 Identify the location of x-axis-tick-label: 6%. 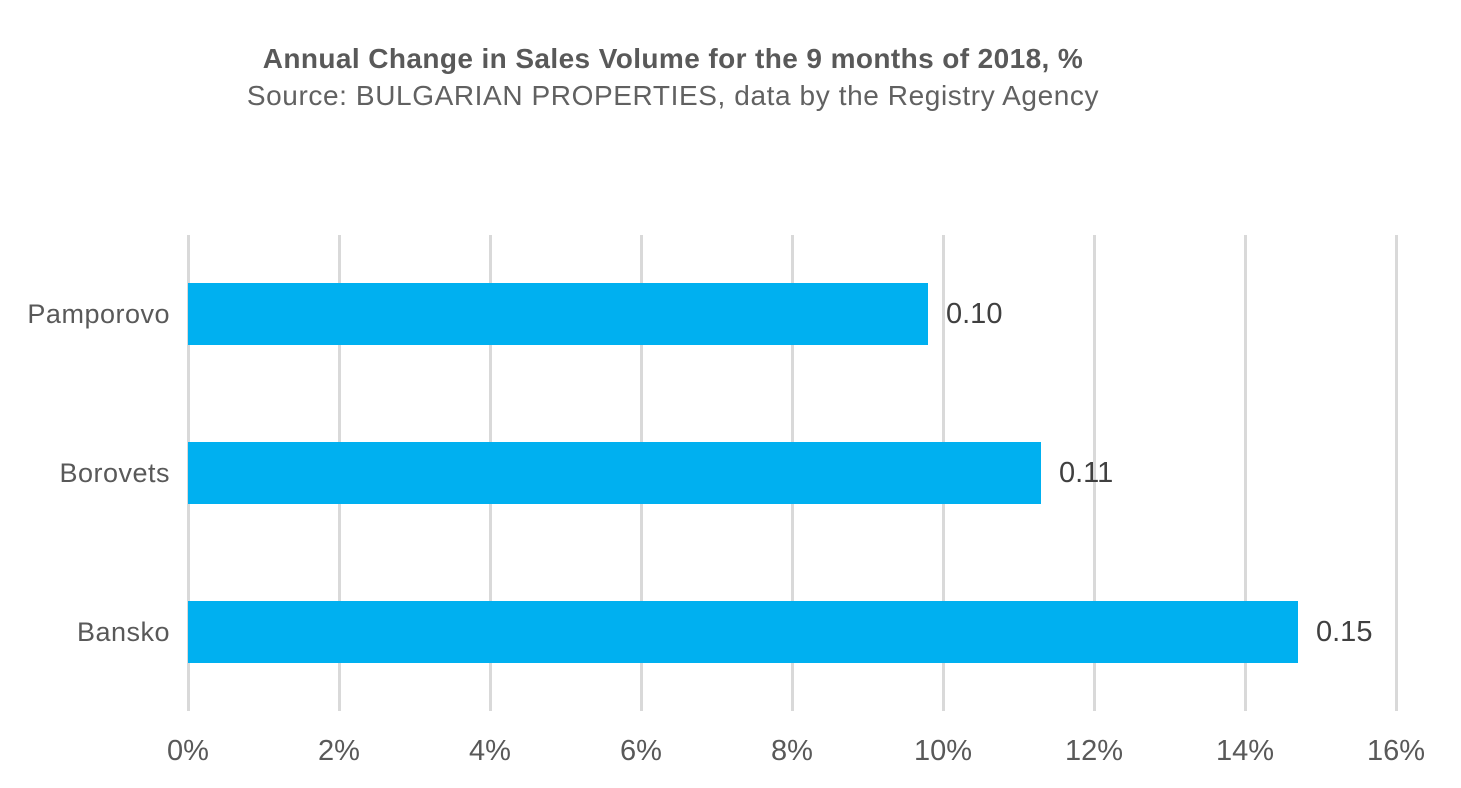
(641, 751).